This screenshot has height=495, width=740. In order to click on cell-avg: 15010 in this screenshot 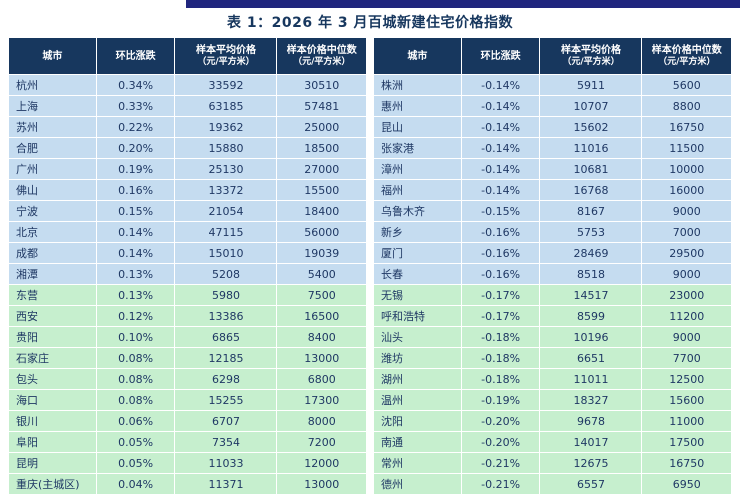, I will do `click(226, 253)`.